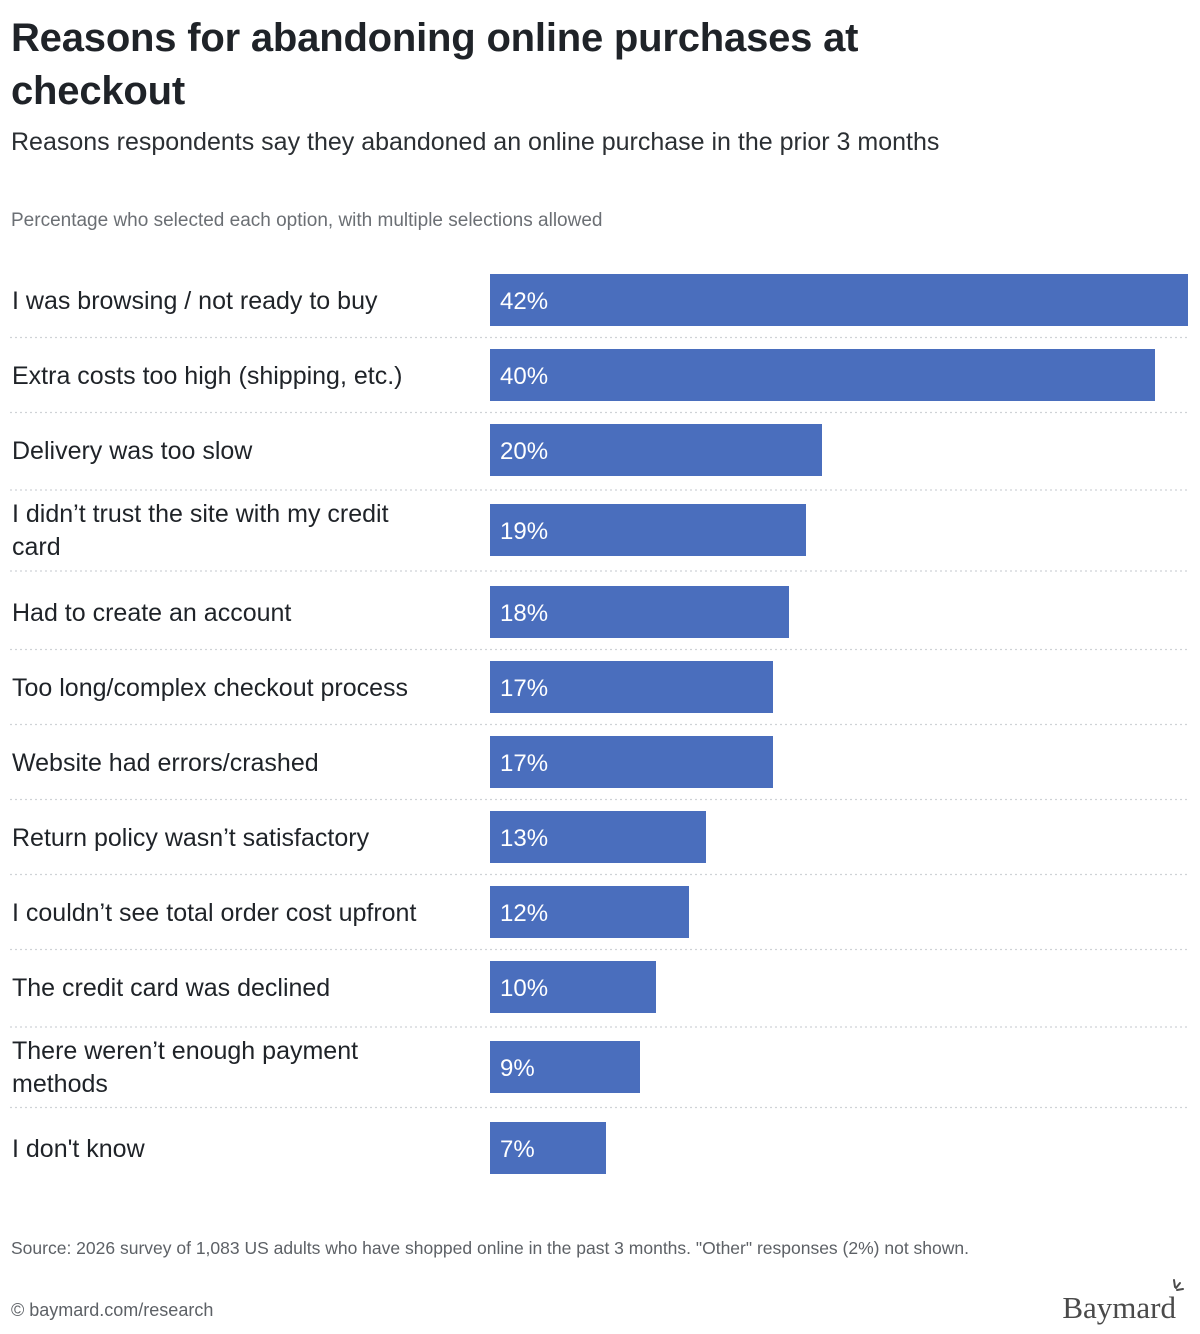 The width and height of the screenshot is (1200, 1334). Describe the element at coordinates (210, 688) in the screenshot. I see `category-label: Too long/complex checkout process` at that location.